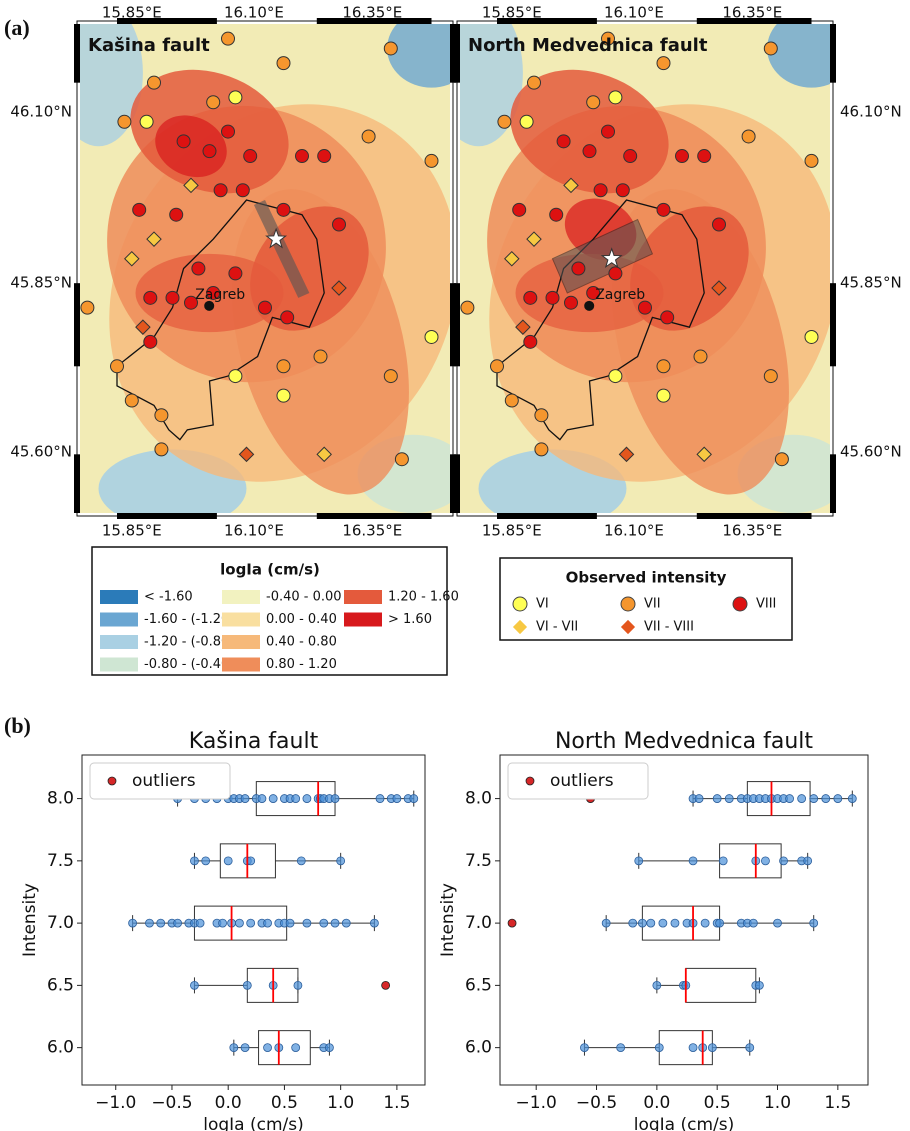 The image size is (910, 1131). What do you see at coordinates (628, 604) in the screenshot?
I see `legend-symbol` at bounding box center [628, 604].